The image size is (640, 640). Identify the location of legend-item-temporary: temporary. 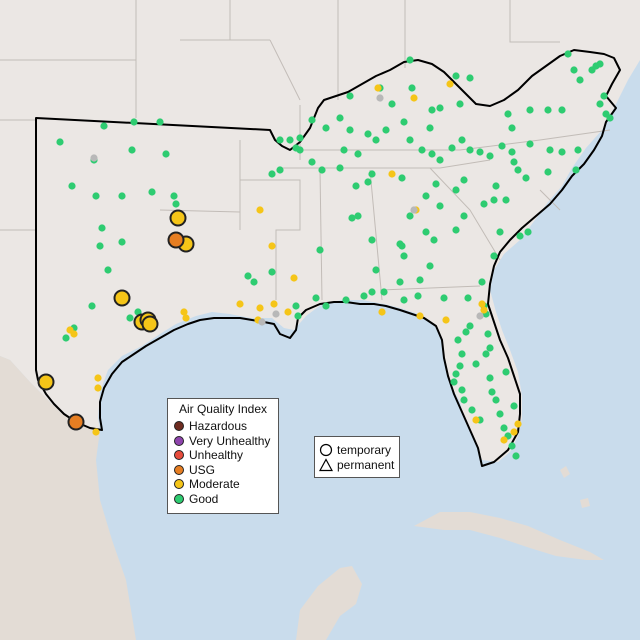
(359, 450).